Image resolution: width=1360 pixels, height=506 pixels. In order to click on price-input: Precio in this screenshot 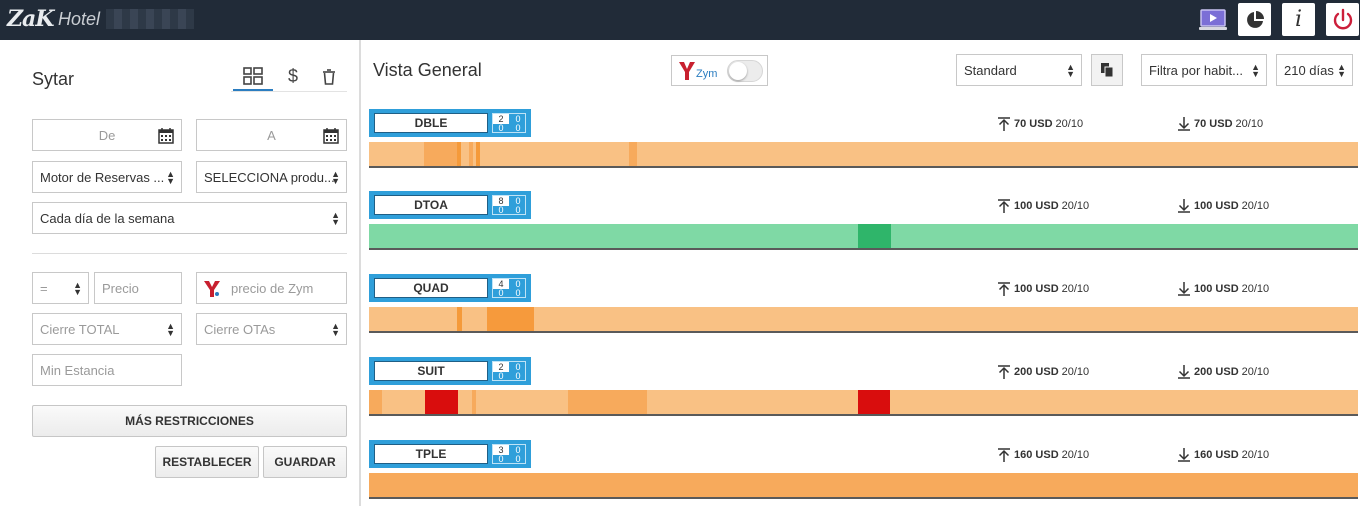, I will do `click(138, 288)`.